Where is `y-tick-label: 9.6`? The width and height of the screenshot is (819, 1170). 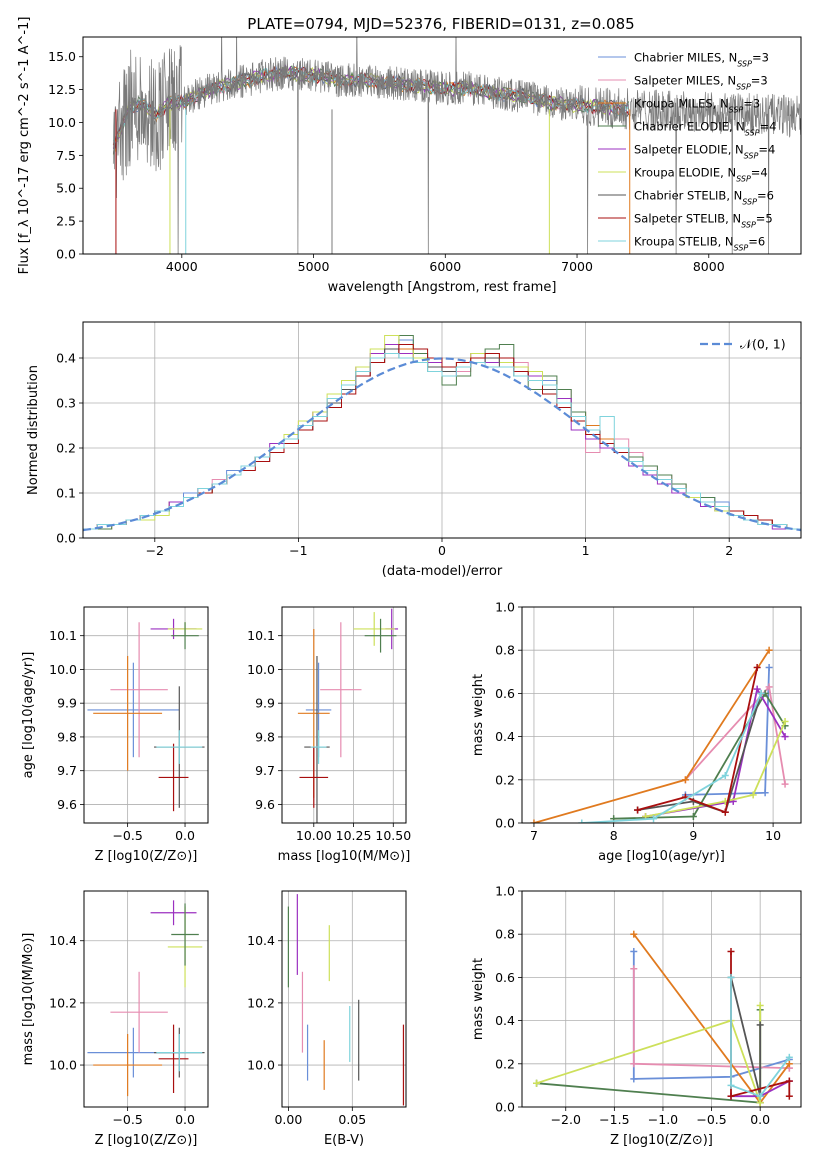
y-tick-label: 9.6 is located at coordinates (67, 804).